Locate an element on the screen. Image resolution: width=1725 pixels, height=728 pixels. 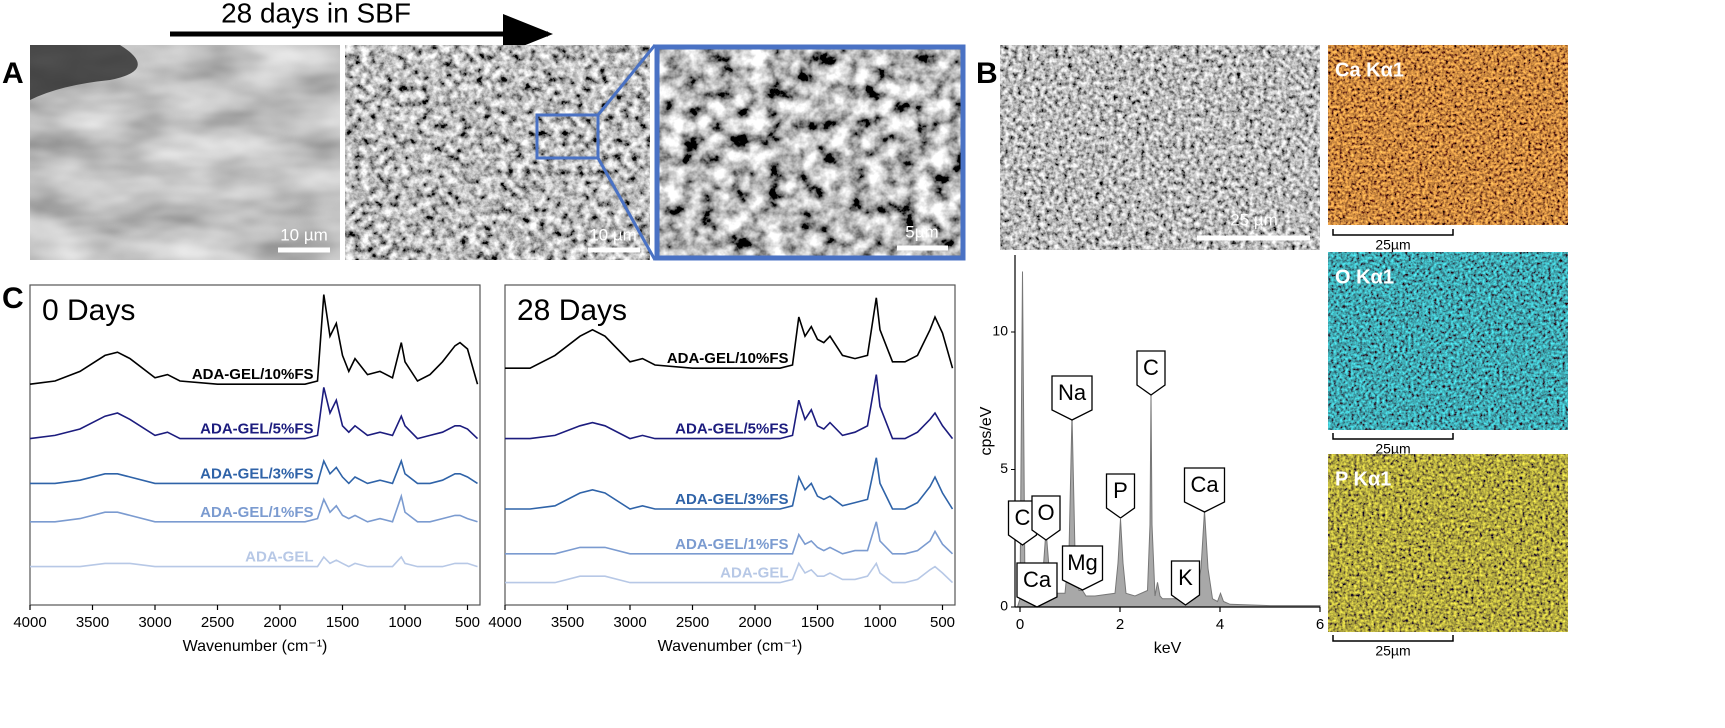
map-label: O Kα1 is located at coordinates (1364, 277).